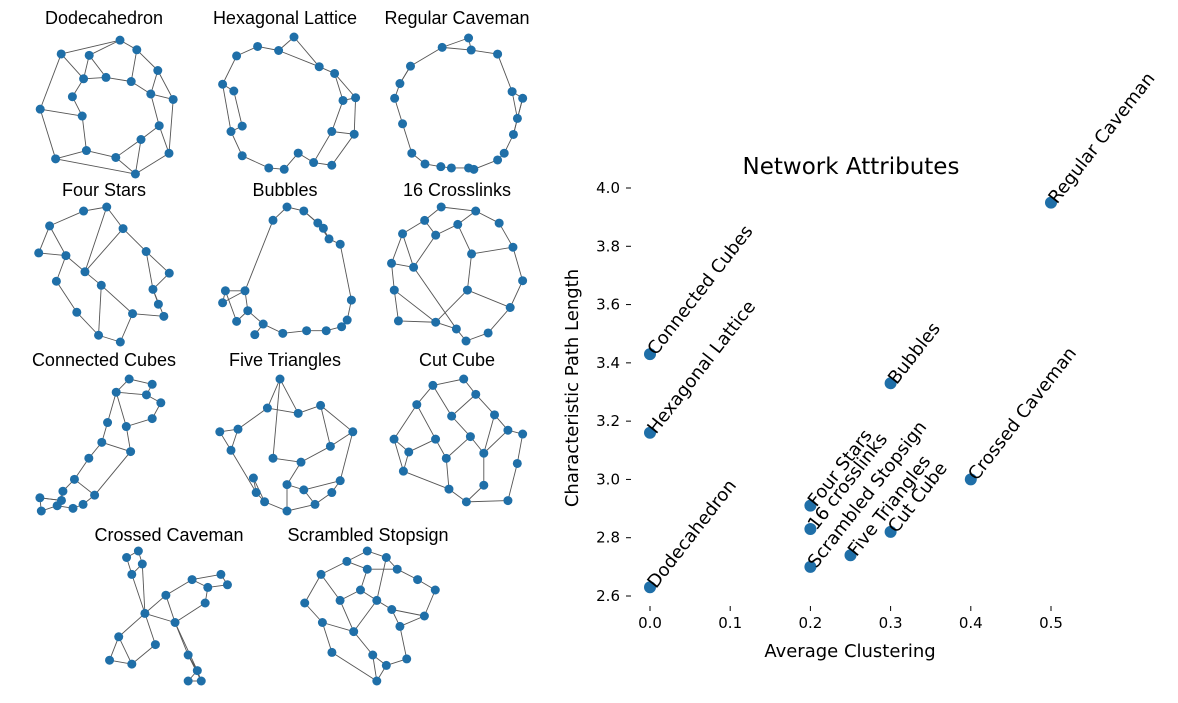  I want to click on graph-panel-title: Five Triangles, so click(285, 360).